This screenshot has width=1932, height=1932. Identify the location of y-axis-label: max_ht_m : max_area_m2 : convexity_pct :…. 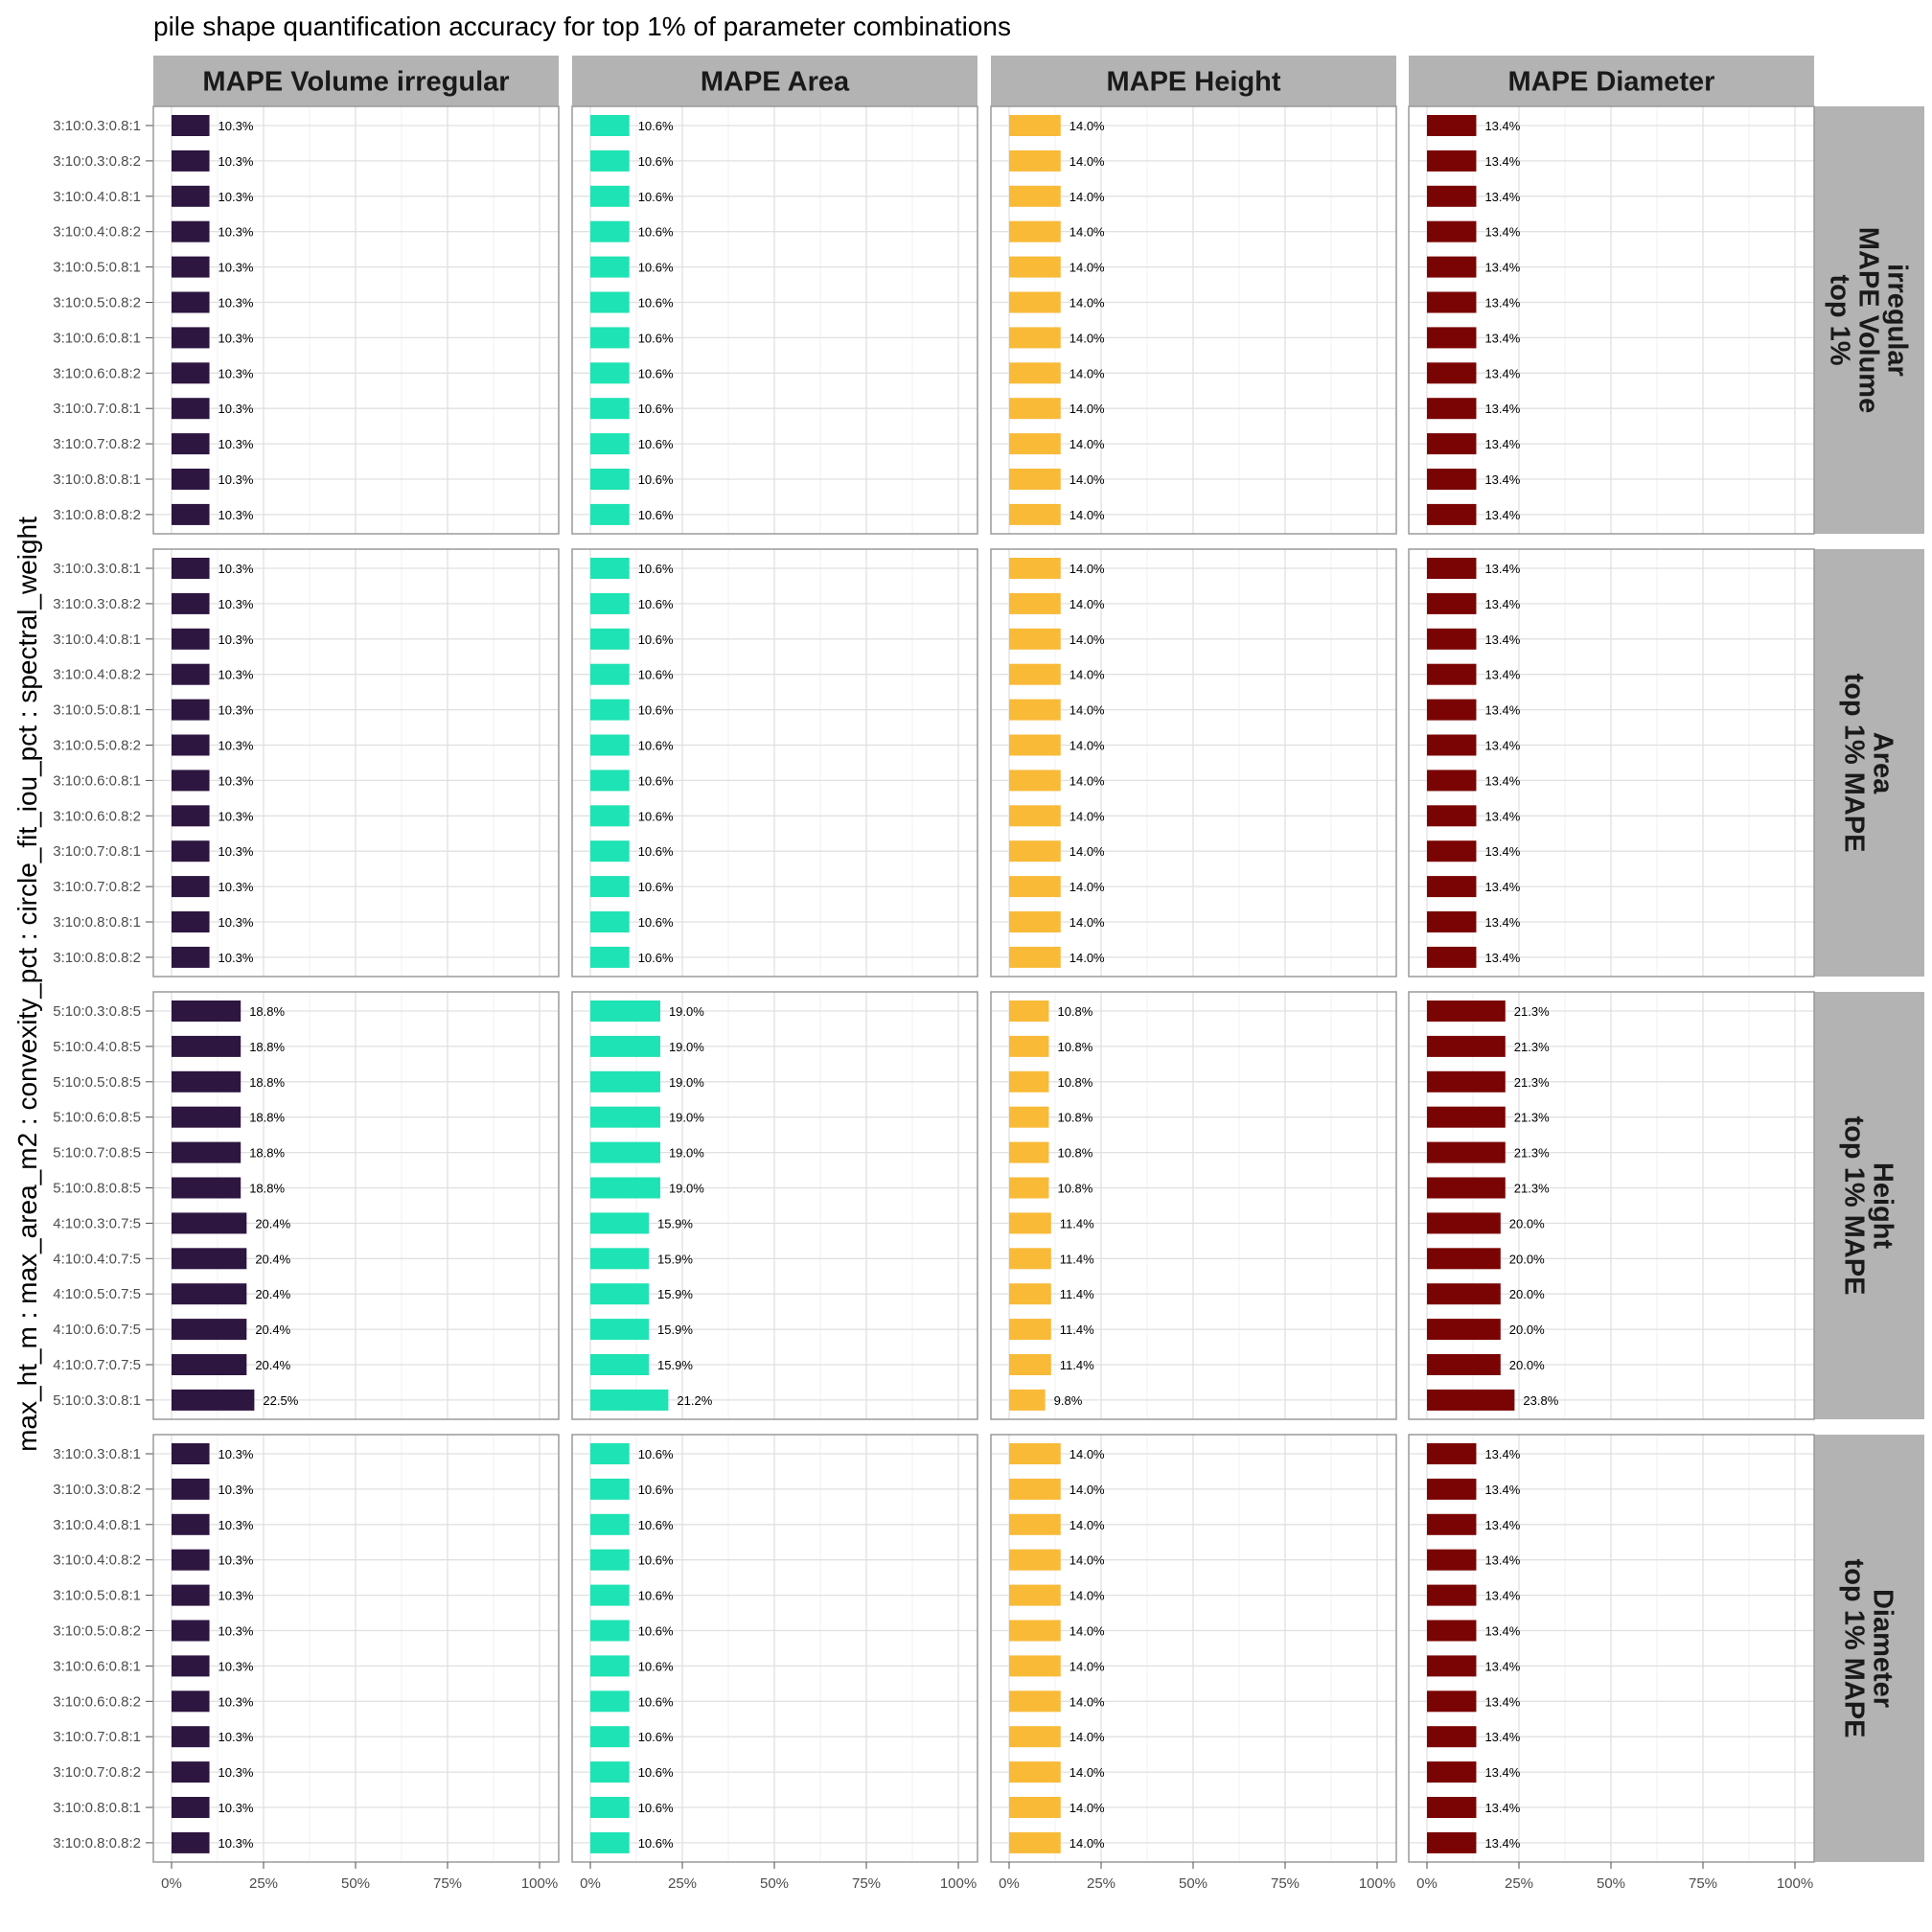
(27, 985).